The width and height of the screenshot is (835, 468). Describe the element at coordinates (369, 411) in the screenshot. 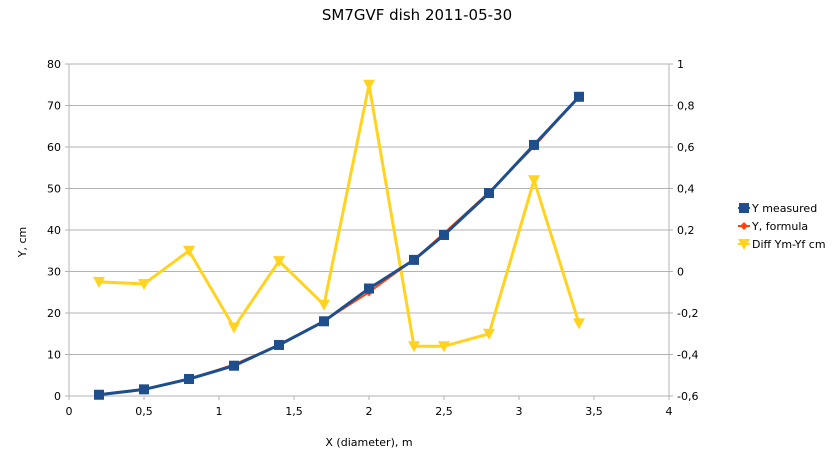

I see `x-tick-label: 2` at that location.